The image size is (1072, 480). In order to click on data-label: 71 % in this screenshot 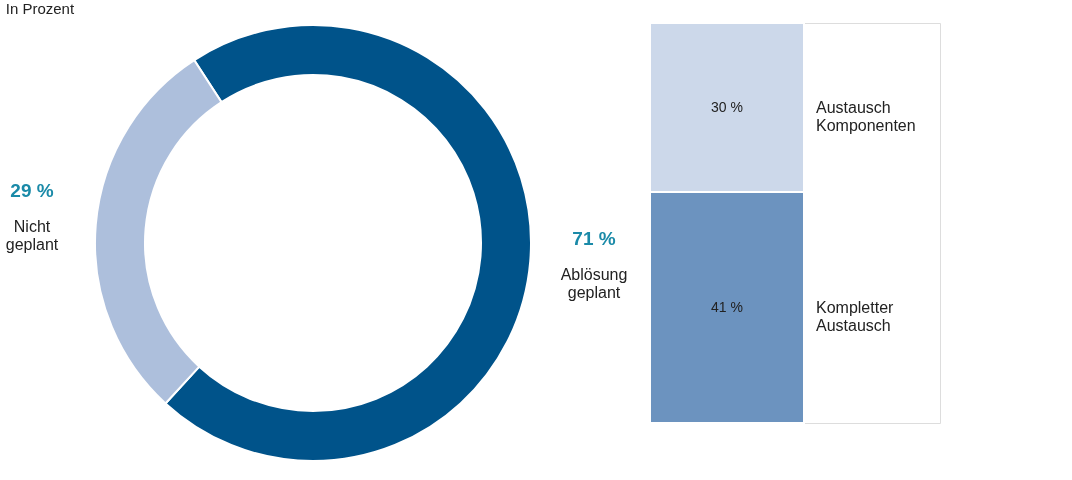, I will do `click(594, 238)`.